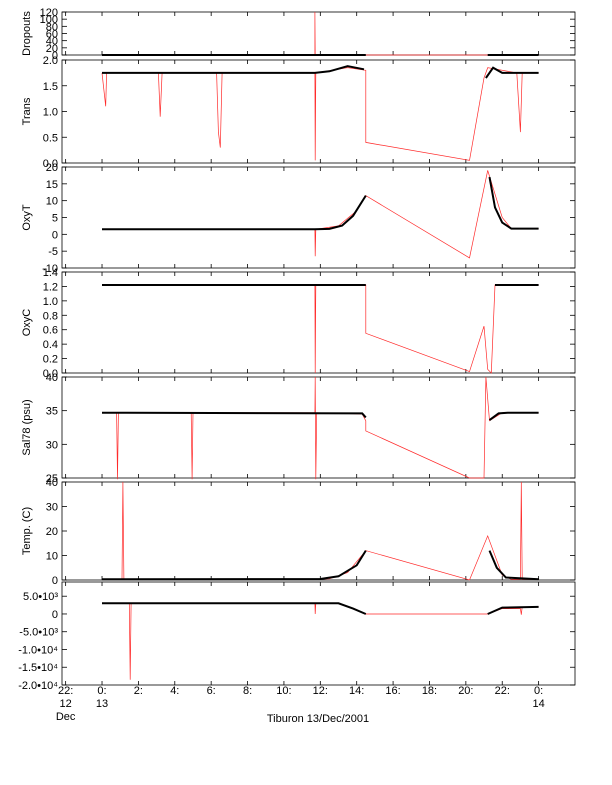 The width and height of the screenshot is (612, 785). What do you see at coordinates (27, 531) in the screenshot?
I see `y-axis-label: Temp. (C)` at bounding box center [27, 531].